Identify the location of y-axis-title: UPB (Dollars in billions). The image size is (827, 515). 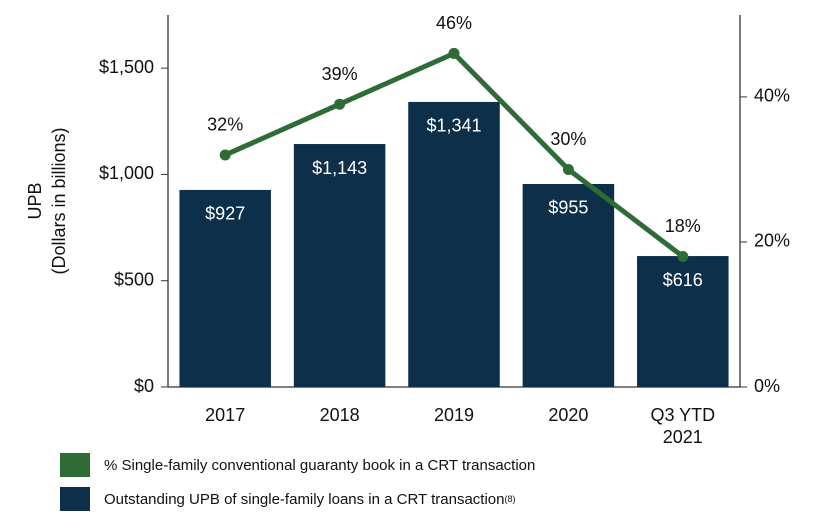
(47, 200).